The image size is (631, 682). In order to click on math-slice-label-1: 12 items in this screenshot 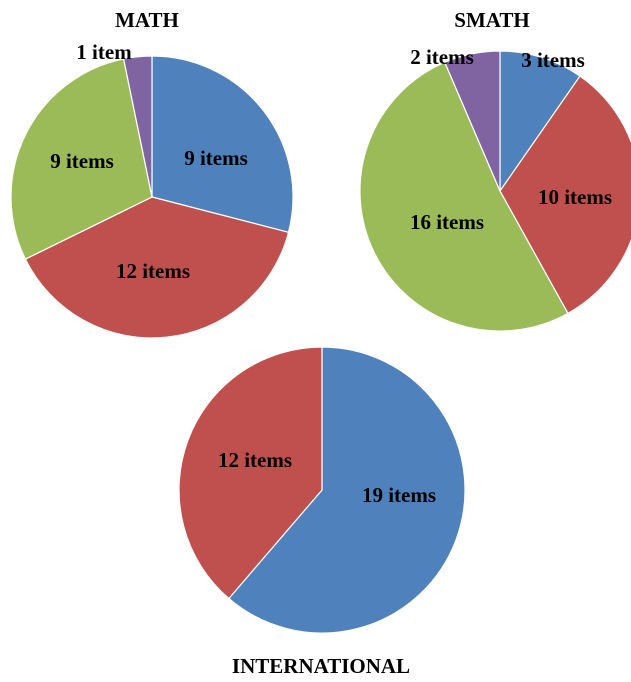, I will do `click(153, 271)`.